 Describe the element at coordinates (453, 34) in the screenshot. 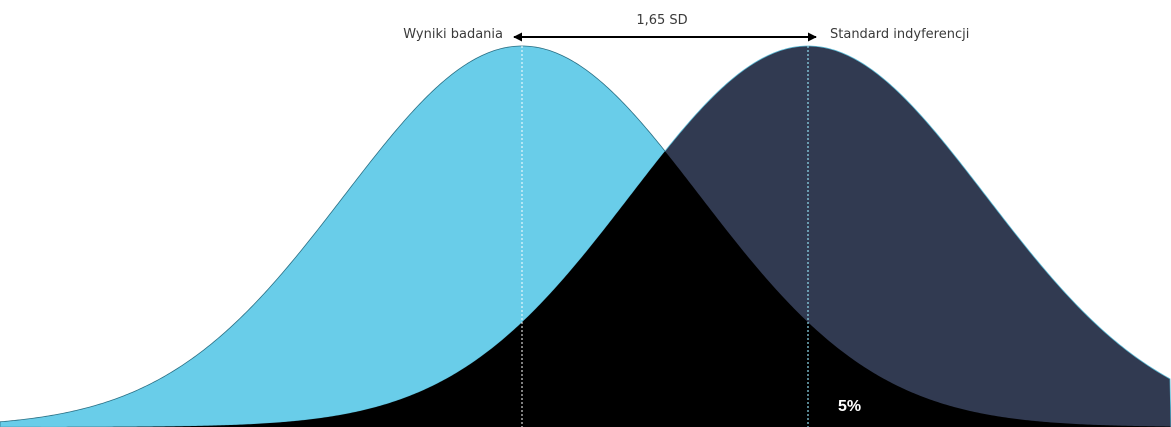

I see `study-results-label: Wyniki badania` at that location.